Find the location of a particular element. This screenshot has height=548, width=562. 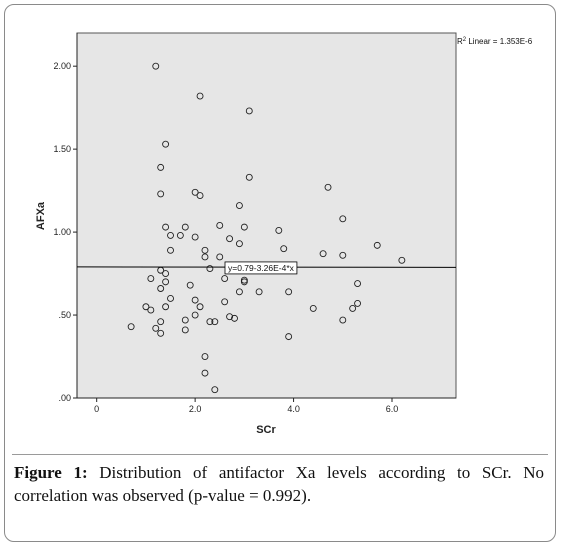

y-tick-label: .00 is located at coordinates (64, 398).